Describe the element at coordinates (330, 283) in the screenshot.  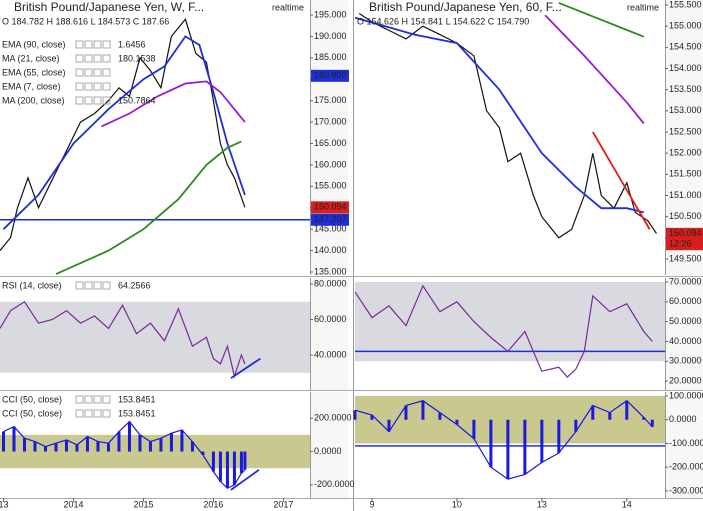
I see `y-tick-label: 80.0000` at that location.